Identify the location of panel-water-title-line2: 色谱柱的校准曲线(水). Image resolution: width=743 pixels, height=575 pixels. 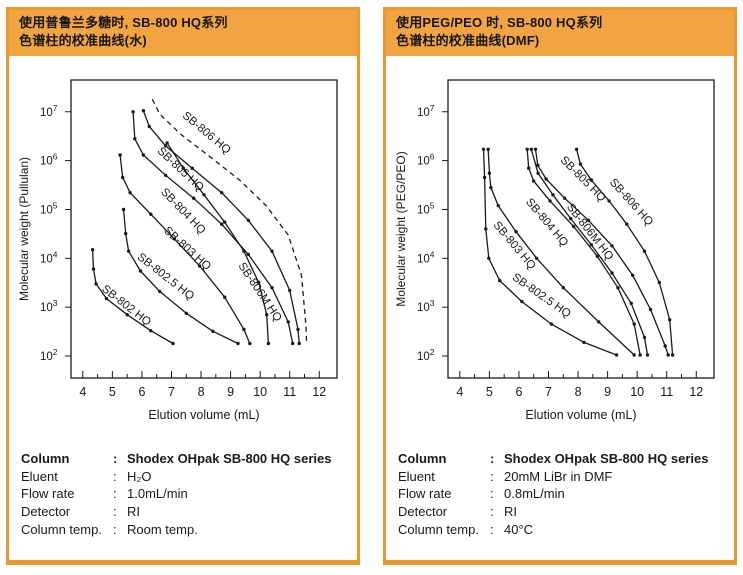
(83, 41).